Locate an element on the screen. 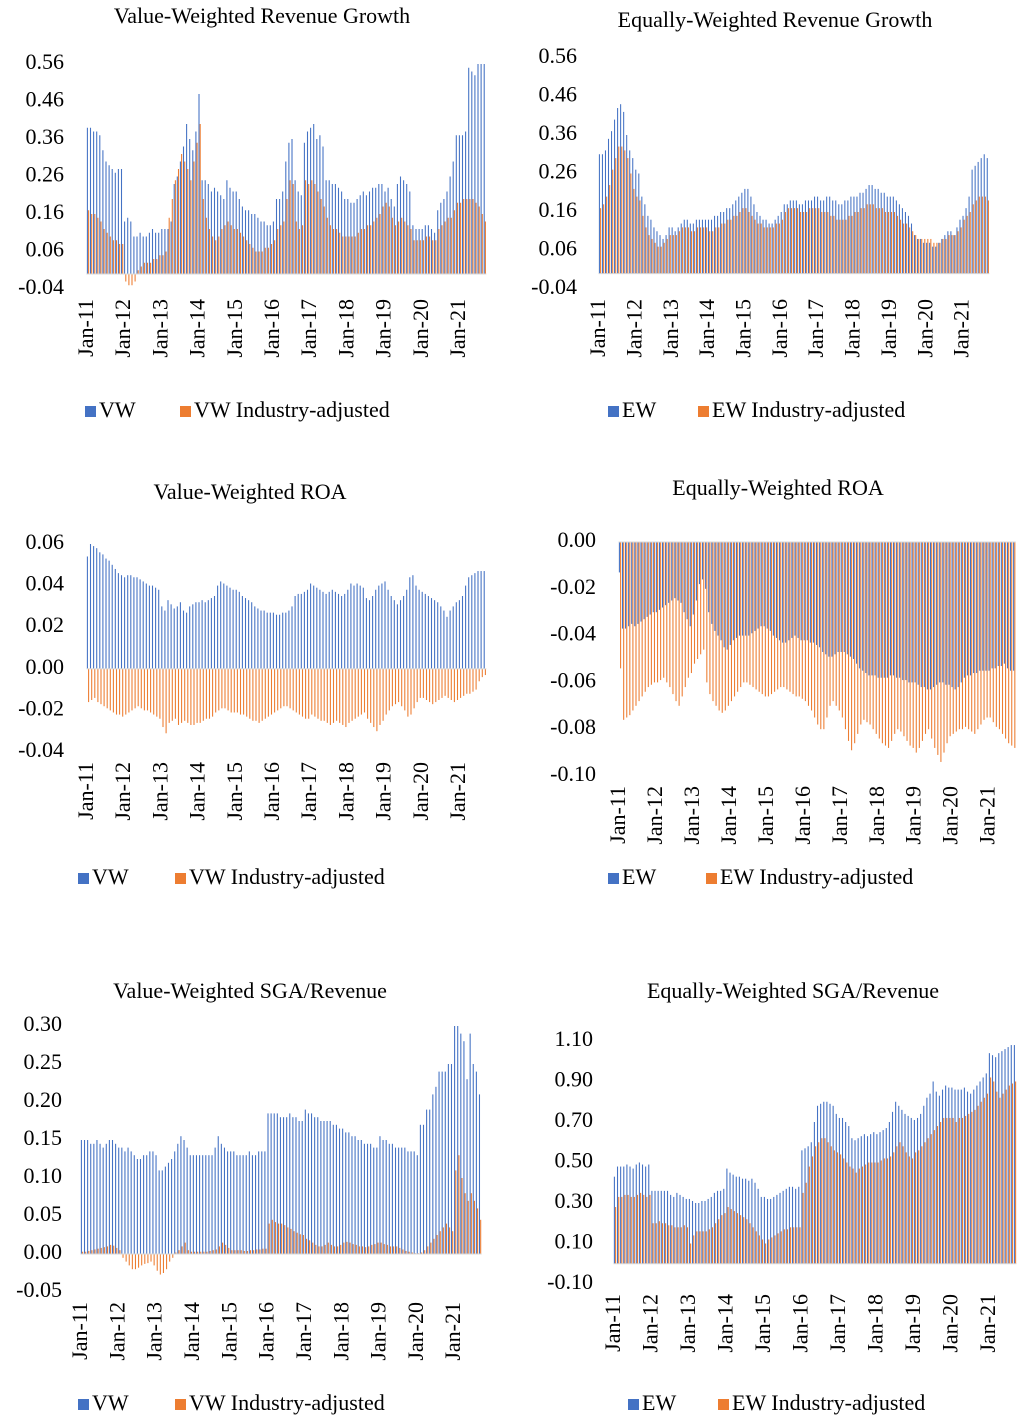 The image size is (1020, 1423). y-tick-label: -0.05 is located at coordinates (39, 1289).